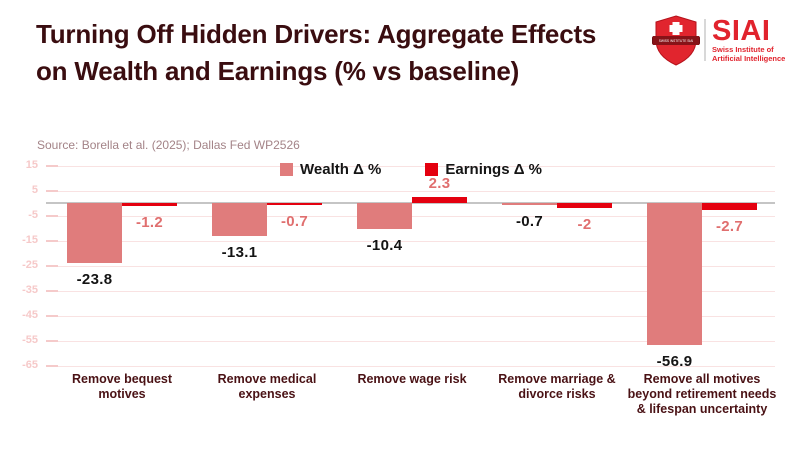 The height and width of the screenshot is (450, 800). I want to click on legend-label-wealth: Wealth Δ %, so click(341, 169).